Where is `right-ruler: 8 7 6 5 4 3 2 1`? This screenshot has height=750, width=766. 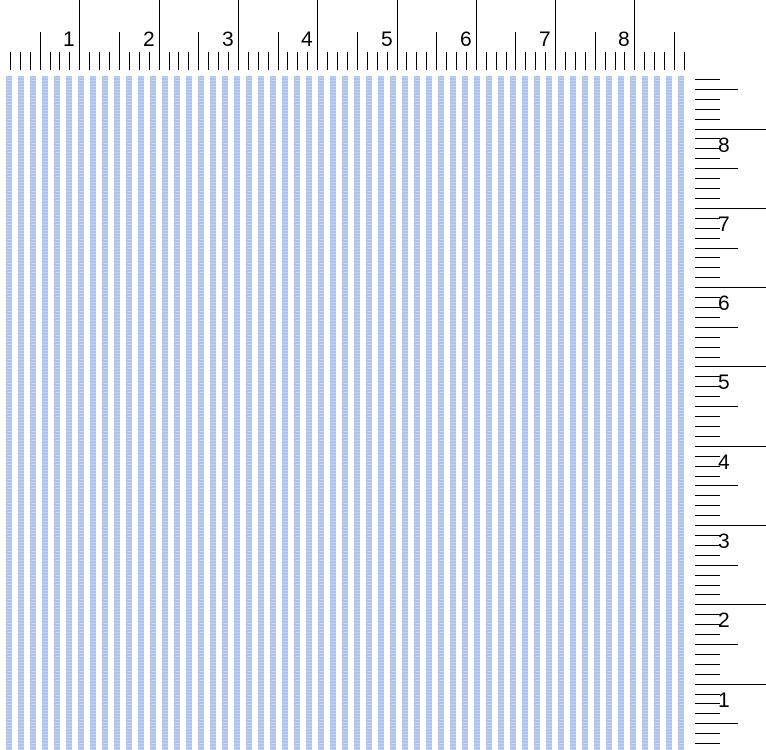 right-ruler: 8 7 6 5 4 3 2 1 is located at coordinates (728, 413).